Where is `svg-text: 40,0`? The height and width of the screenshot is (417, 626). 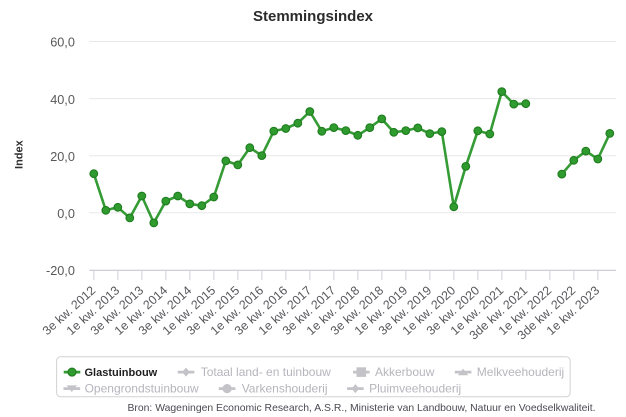
svg-text: 40,0 is located at coordinates (62, 100).